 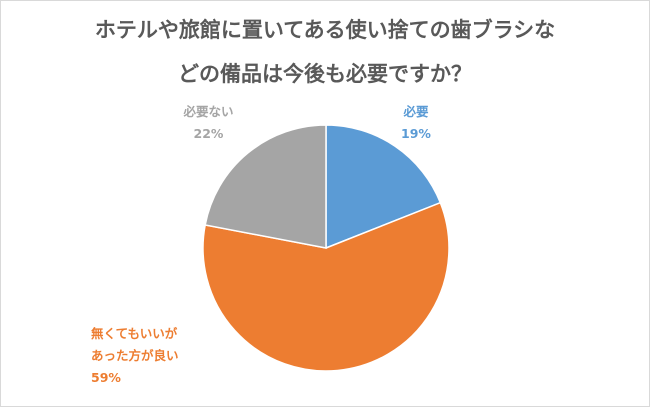 What do you see at coordinates (208, 133) in the screenshot?
I see `slice-value: 22%` at bounding box center [208, 133].